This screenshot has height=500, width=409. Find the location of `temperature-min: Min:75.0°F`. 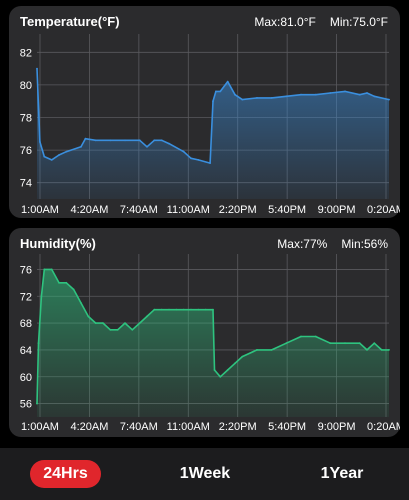

temperature-min: Min:75.0°F is located at coordinates (358, 22).